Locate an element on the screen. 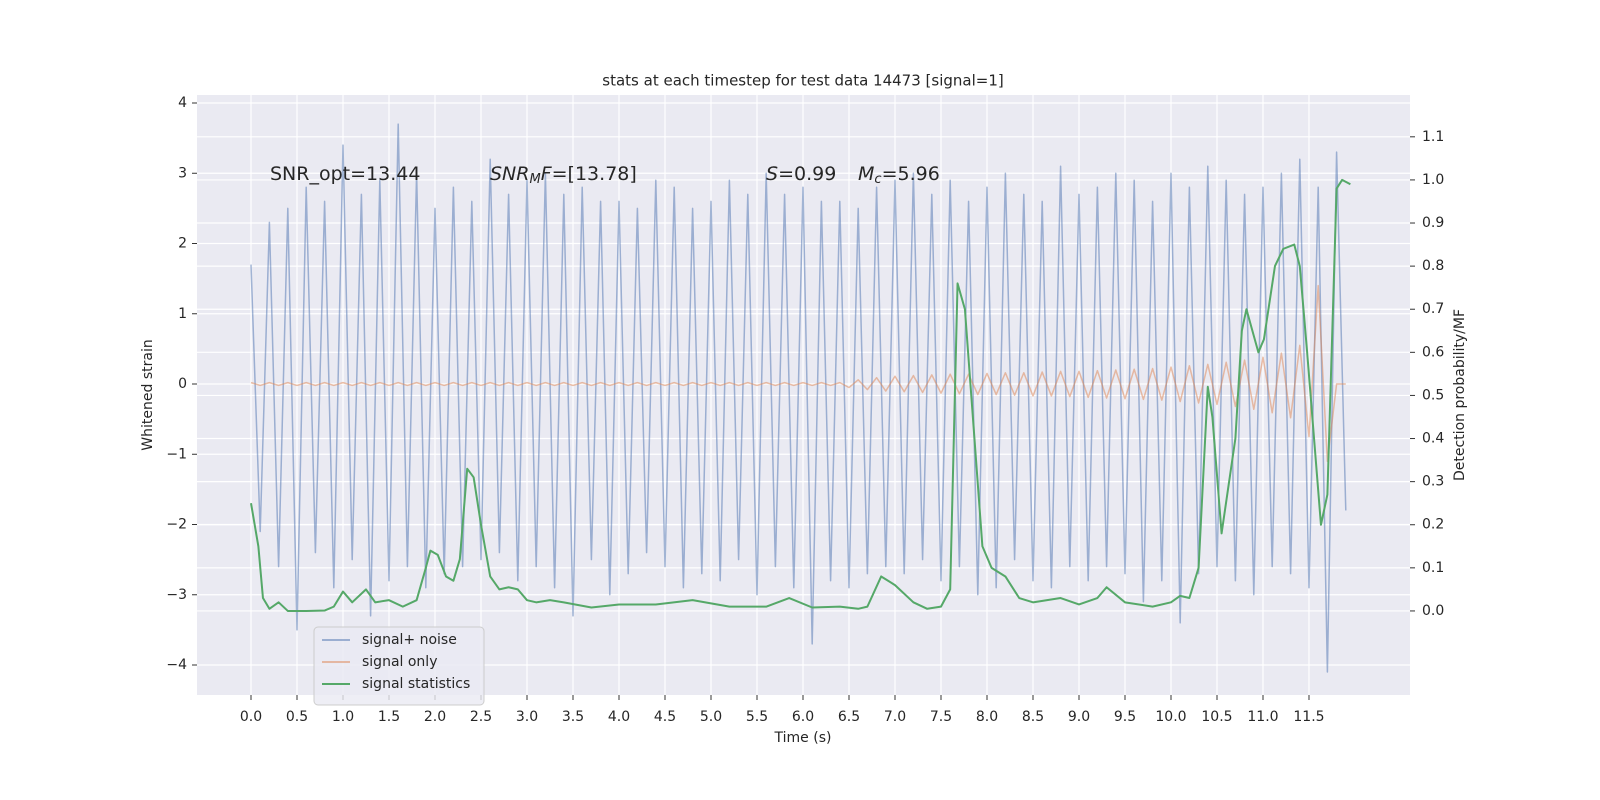  legend-box is located at coordinates (399, 666).